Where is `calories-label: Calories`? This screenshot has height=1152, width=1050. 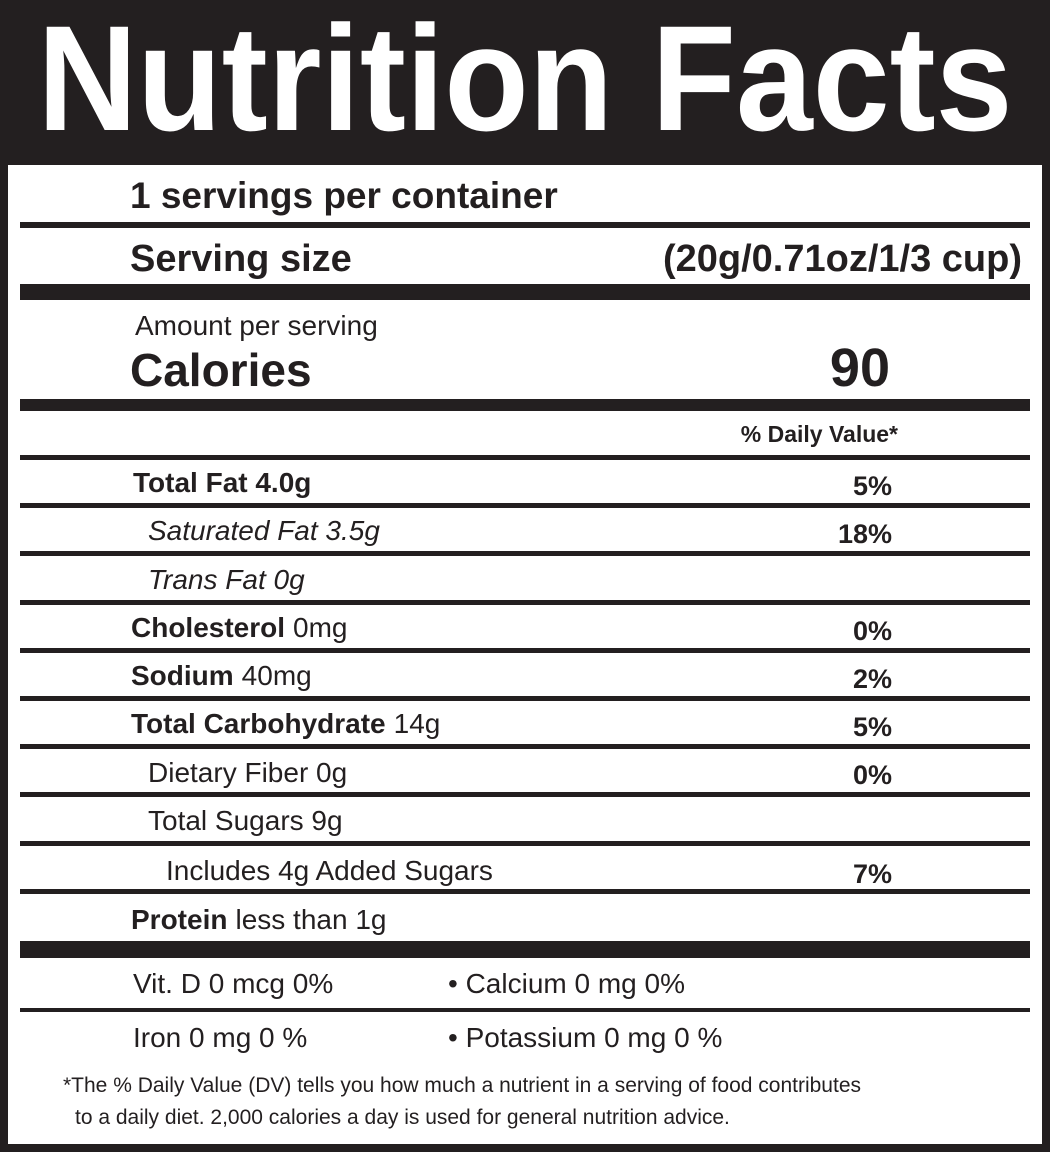 calories-label: Calories is located at coordinates (221, 370).